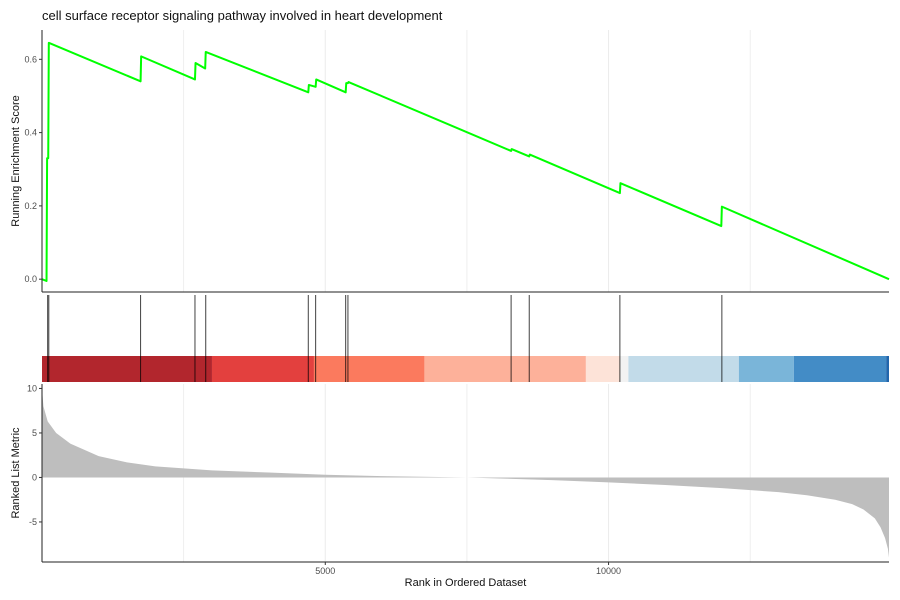 Image resolution: width=900 pixels, height=600 pixels. I want to click on y-tick-label: 0.0, so click(30, 279).